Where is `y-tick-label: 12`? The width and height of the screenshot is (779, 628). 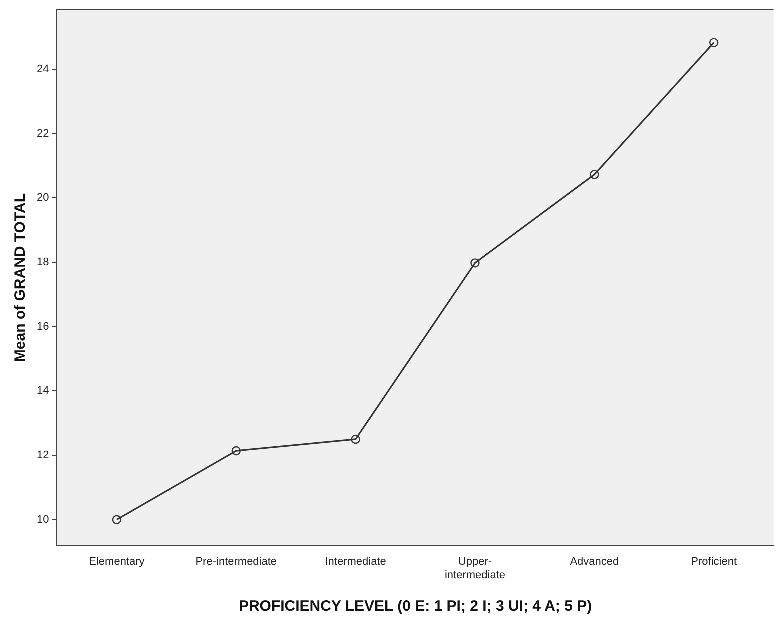
y-tick-label: 12 is located at coordinates (43, 456).